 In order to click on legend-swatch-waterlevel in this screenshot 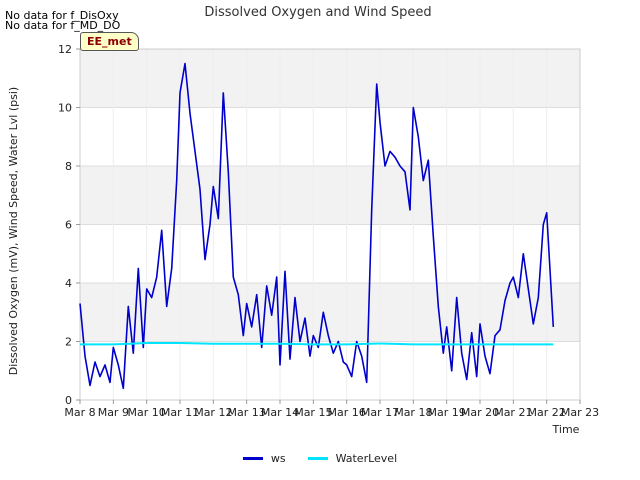, I will do `click(317, 458)`.